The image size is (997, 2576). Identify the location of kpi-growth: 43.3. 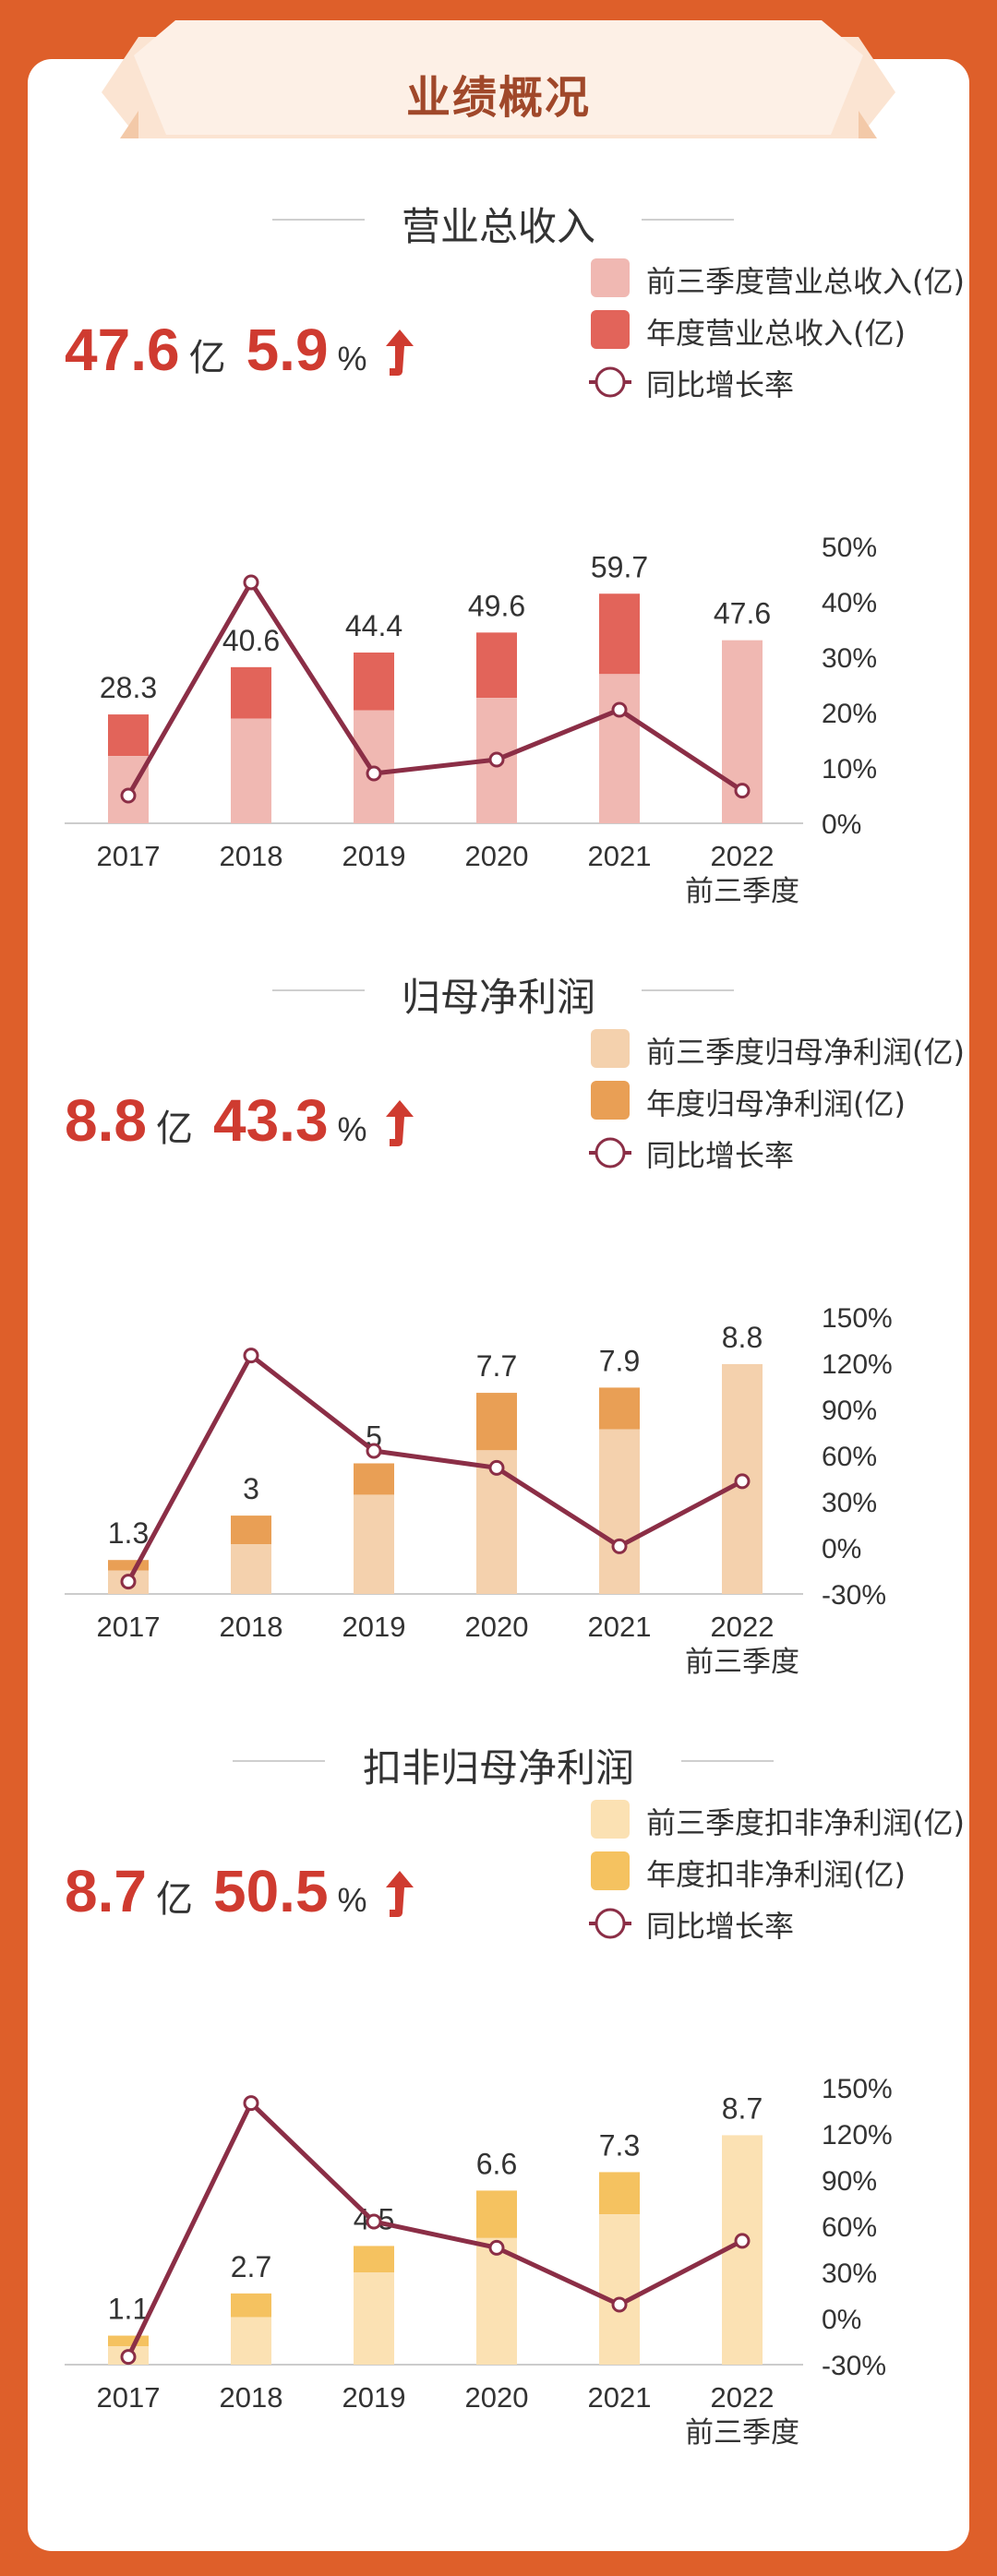
(271, 1121).